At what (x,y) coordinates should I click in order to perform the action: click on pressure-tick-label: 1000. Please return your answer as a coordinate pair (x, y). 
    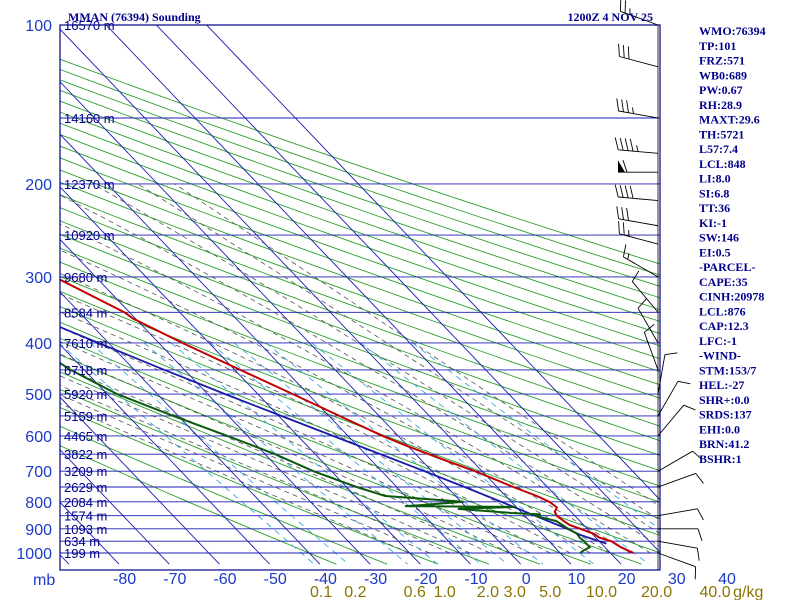
    Looking at the image, I should click on (34, 554).